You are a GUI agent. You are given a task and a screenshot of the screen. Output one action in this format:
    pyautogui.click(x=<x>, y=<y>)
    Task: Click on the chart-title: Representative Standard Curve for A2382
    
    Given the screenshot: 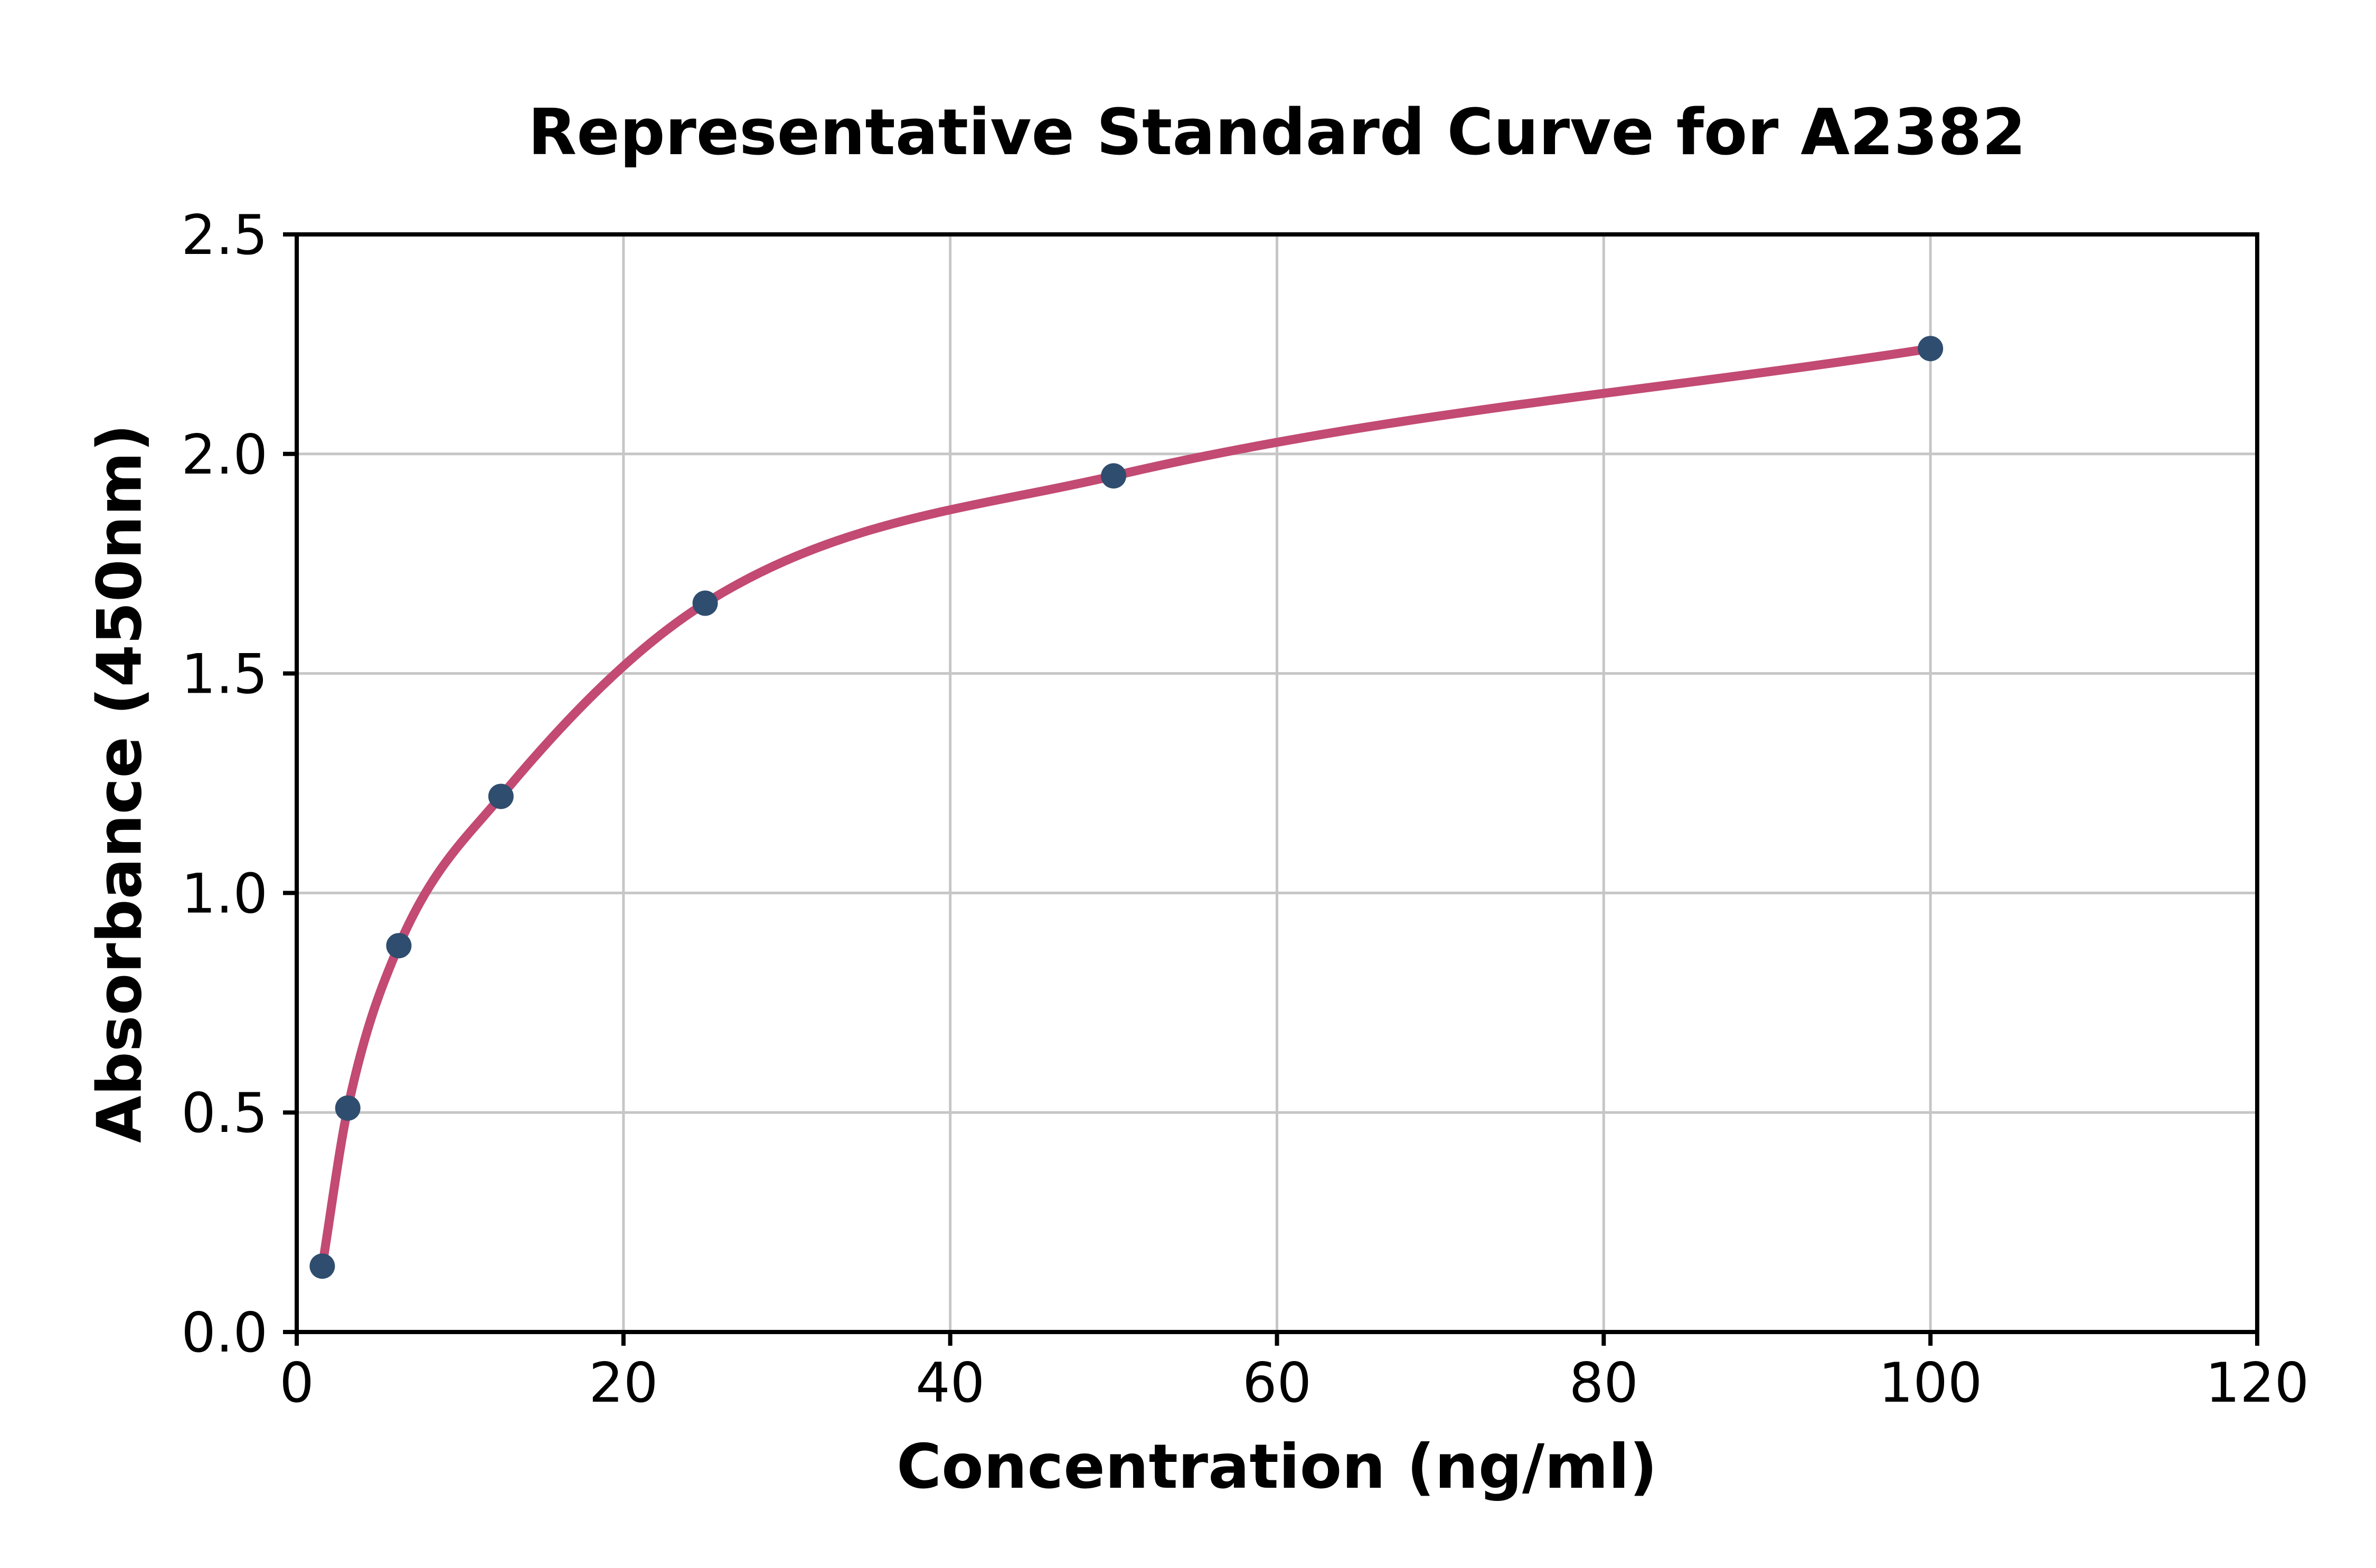 What is the action you would take?
    pyautogui.click(x=1277, y=132)
    